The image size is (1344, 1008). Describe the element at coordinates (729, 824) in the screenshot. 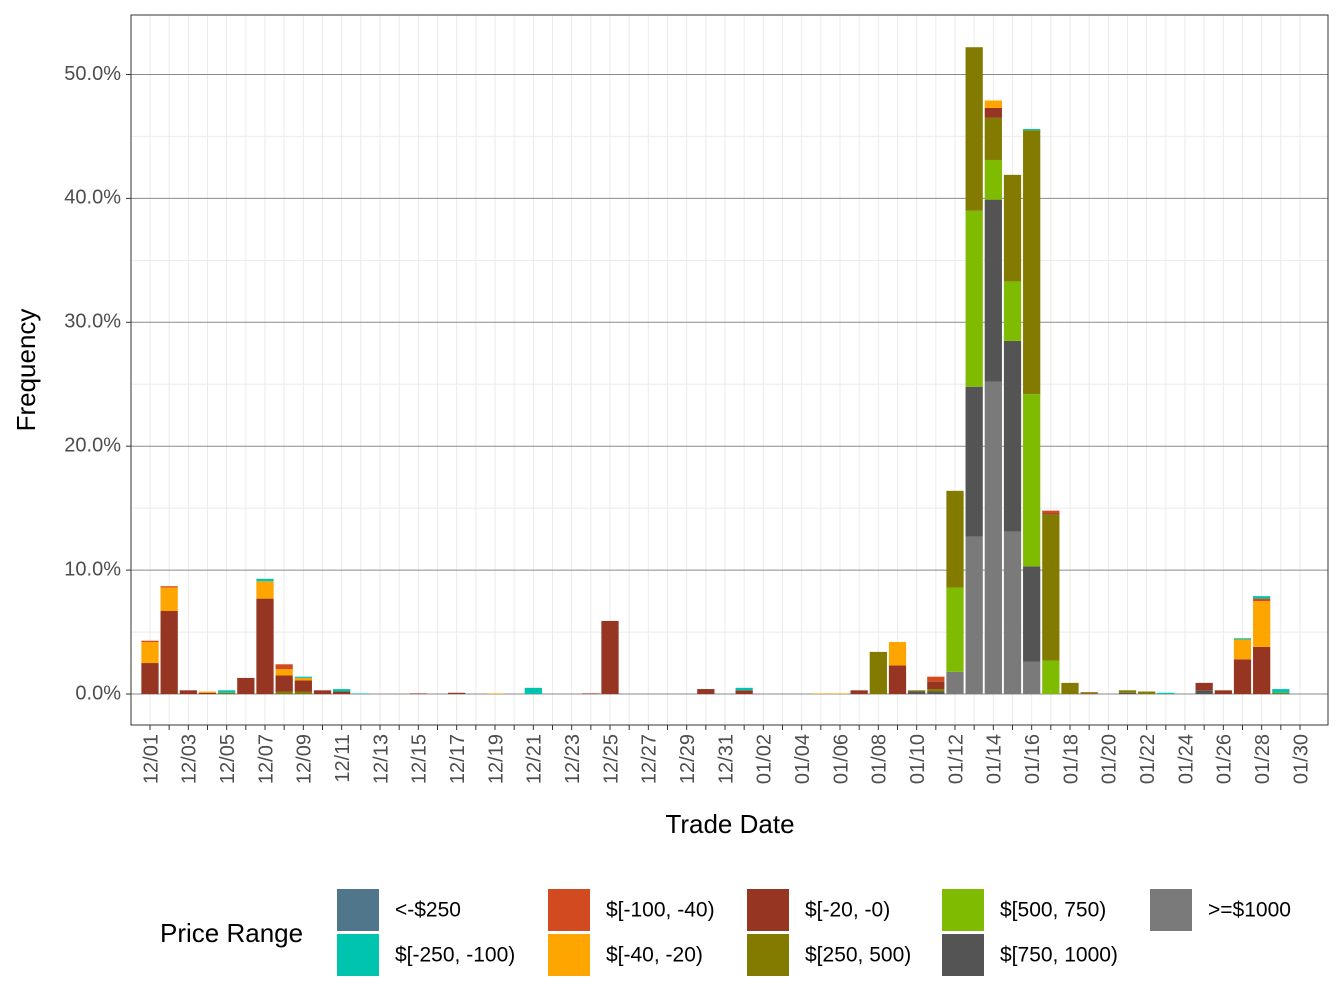

I see `x-axis-title: Trade Date` at that location.